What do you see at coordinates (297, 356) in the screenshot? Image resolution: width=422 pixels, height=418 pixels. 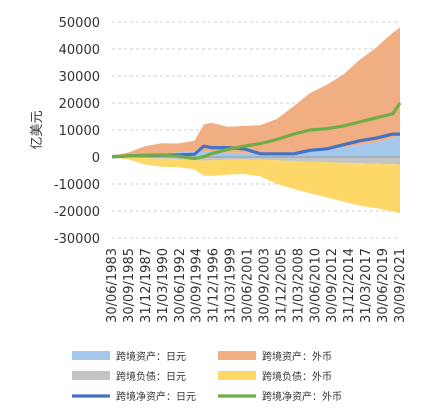 I see `legend-label: 跨境资产：外币` at bounding box center [297, 356].